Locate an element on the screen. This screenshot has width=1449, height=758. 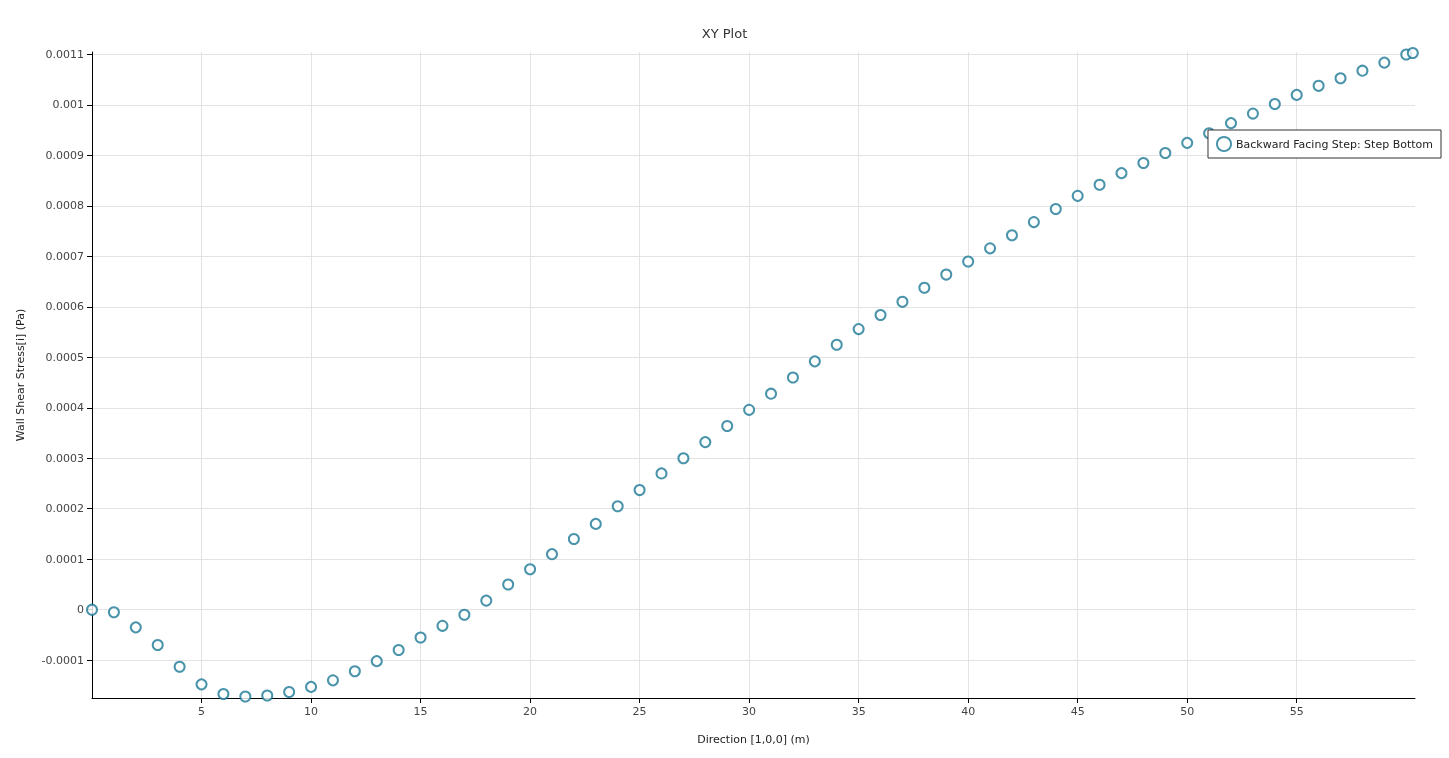
x-tick-label: 20 is located at coordinates (530, 711).